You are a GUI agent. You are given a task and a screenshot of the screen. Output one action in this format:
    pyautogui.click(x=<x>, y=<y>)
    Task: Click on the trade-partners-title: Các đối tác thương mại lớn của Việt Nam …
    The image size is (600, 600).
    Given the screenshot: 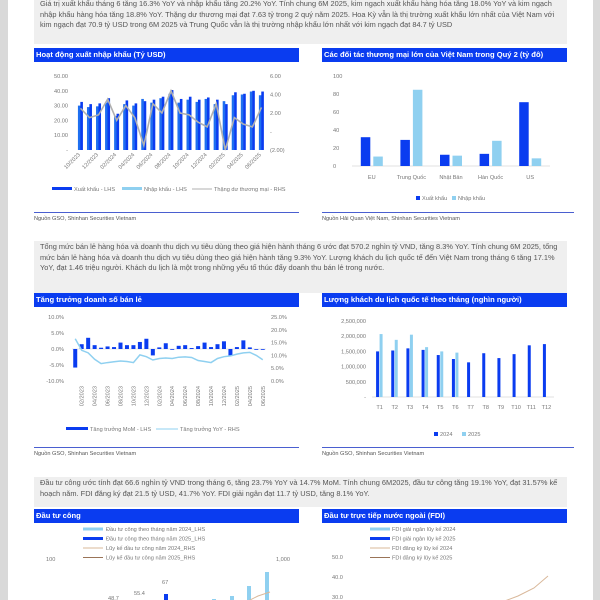 What is the action you would take?
    pyautogui.click(x=444, y=55)
    